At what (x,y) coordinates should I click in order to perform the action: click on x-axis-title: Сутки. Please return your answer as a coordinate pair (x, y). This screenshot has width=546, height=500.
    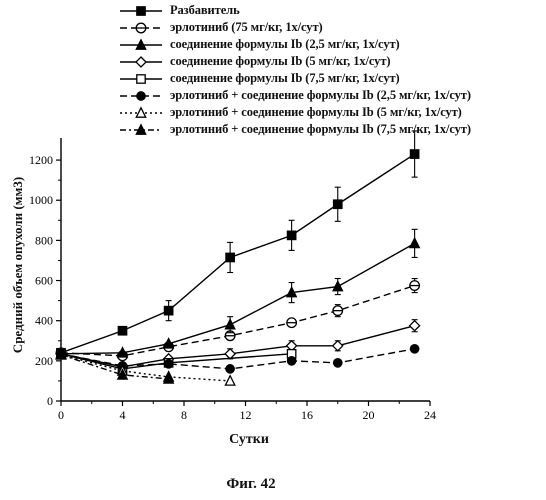
    Looking at the image, I should click on (249, 440).